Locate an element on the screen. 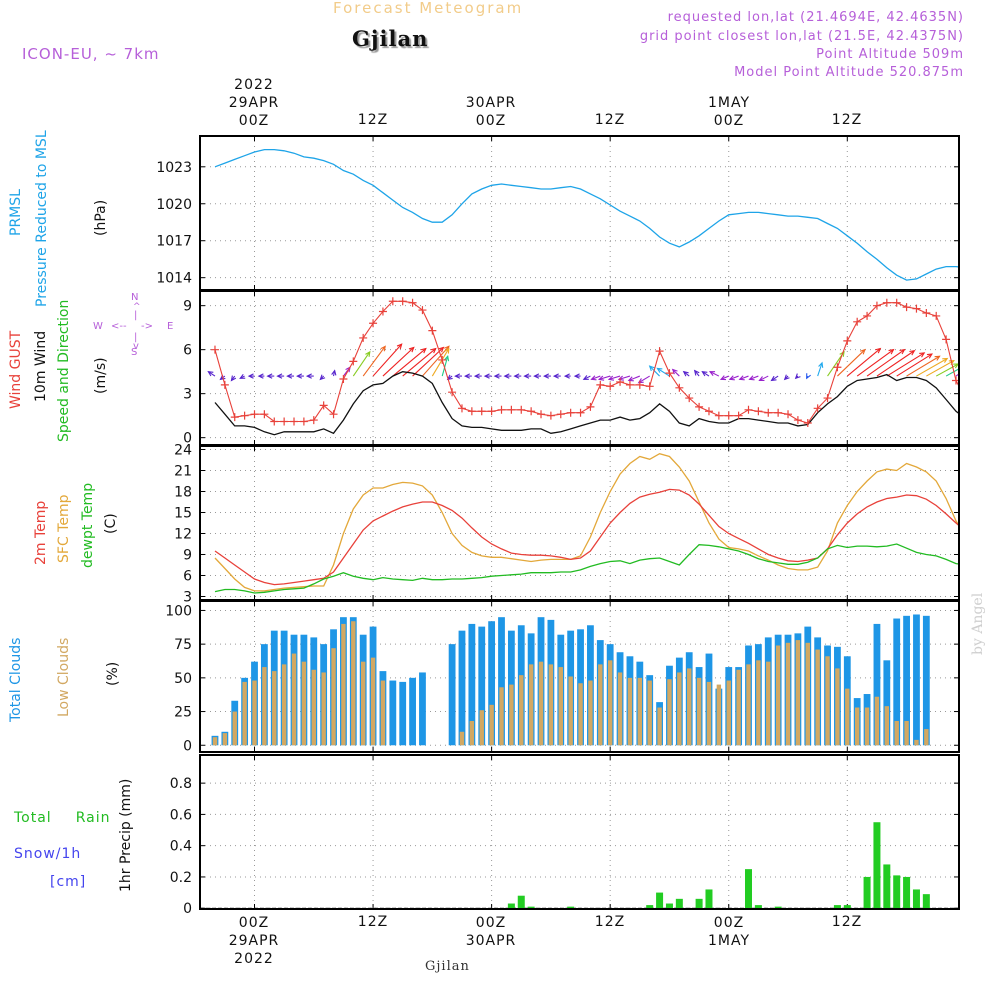 The height and width of the screenshot is (1000, 1000). bottom-time-label-29apr: 00Z 29APR 2022 is located at coordinates (254, 941).